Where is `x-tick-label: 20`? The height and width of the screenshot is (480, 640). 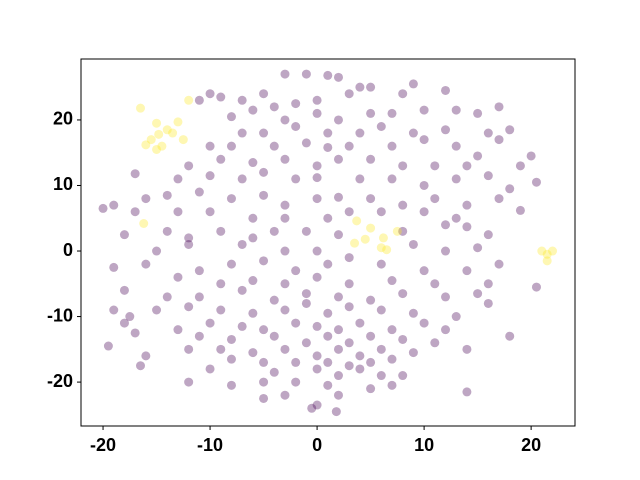 x-tick-label: 20 is located at coordinates (531, 445).